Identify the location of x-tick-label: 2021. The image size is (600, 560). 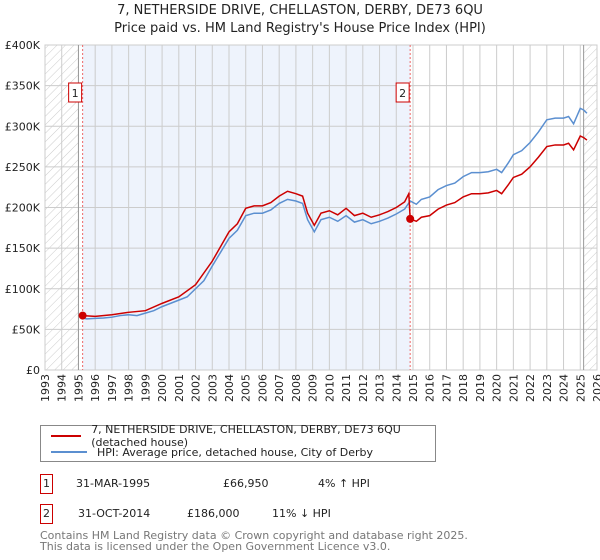
(513, 388).